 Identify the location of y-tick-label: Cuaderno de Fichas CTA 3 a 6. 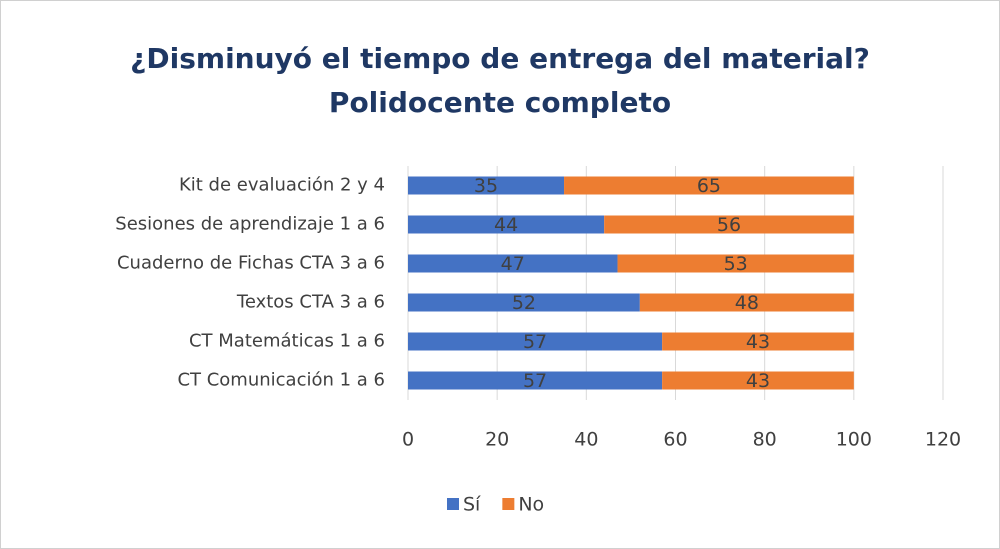
(251, 263).